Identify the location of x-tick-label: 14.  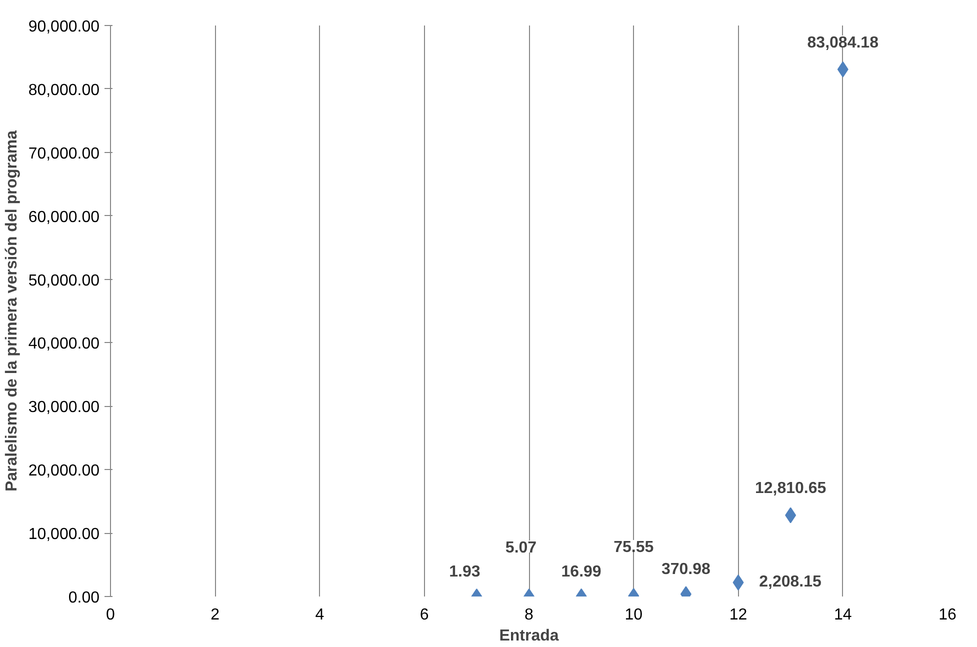
(843, 615).